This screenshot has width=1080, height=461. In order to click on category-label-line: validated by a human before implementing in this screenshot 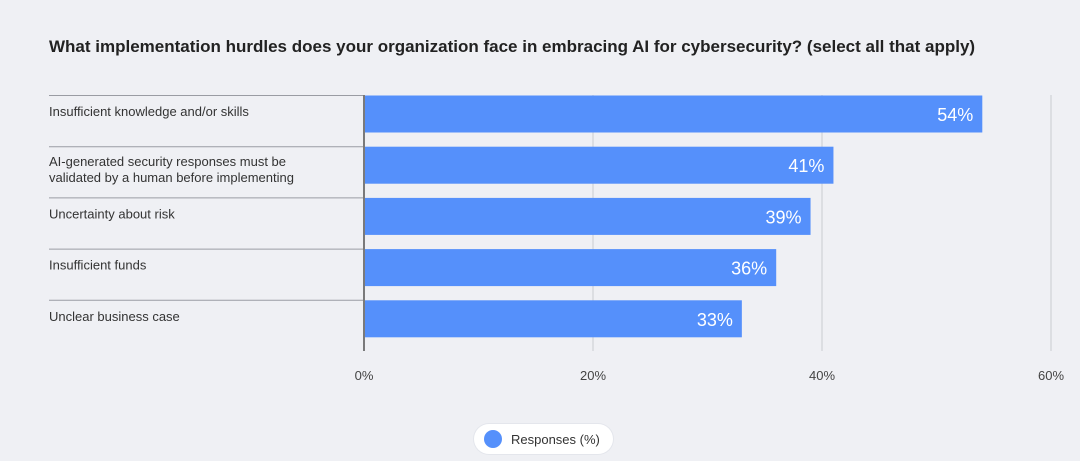, I will do `click(171, 177)`.